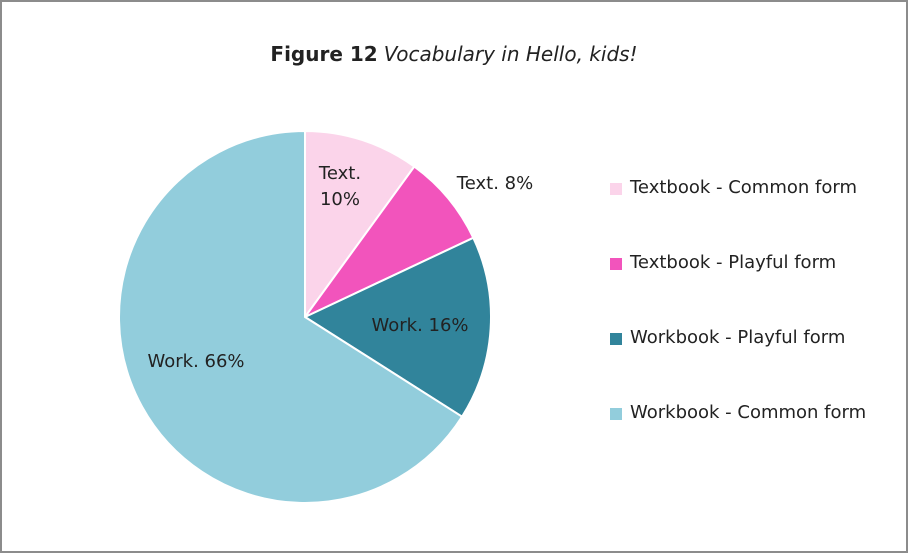 This screenshot has height=553, width=909. What do you see at coordinates (195, 361) in the screenshot?
I see `data-label: Work. 66%` at bounding box center [195, 361].